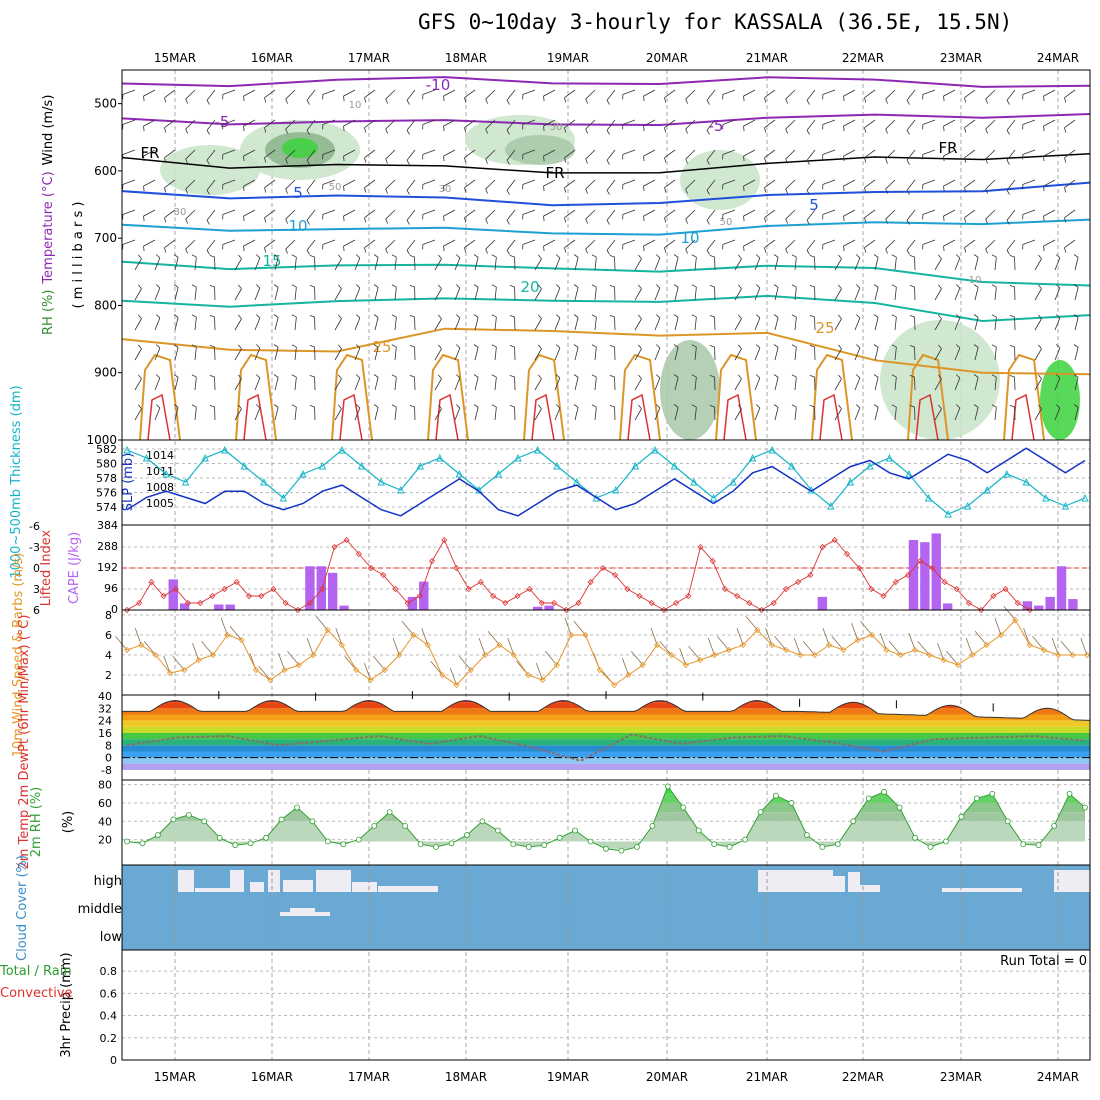 The image size is (1100, 1100). What do you see at coordinates (78, 255) in the screenshot?
I see `upper-y-unit: ( m i l l i b a r s )` at bounding box center [78, 255].